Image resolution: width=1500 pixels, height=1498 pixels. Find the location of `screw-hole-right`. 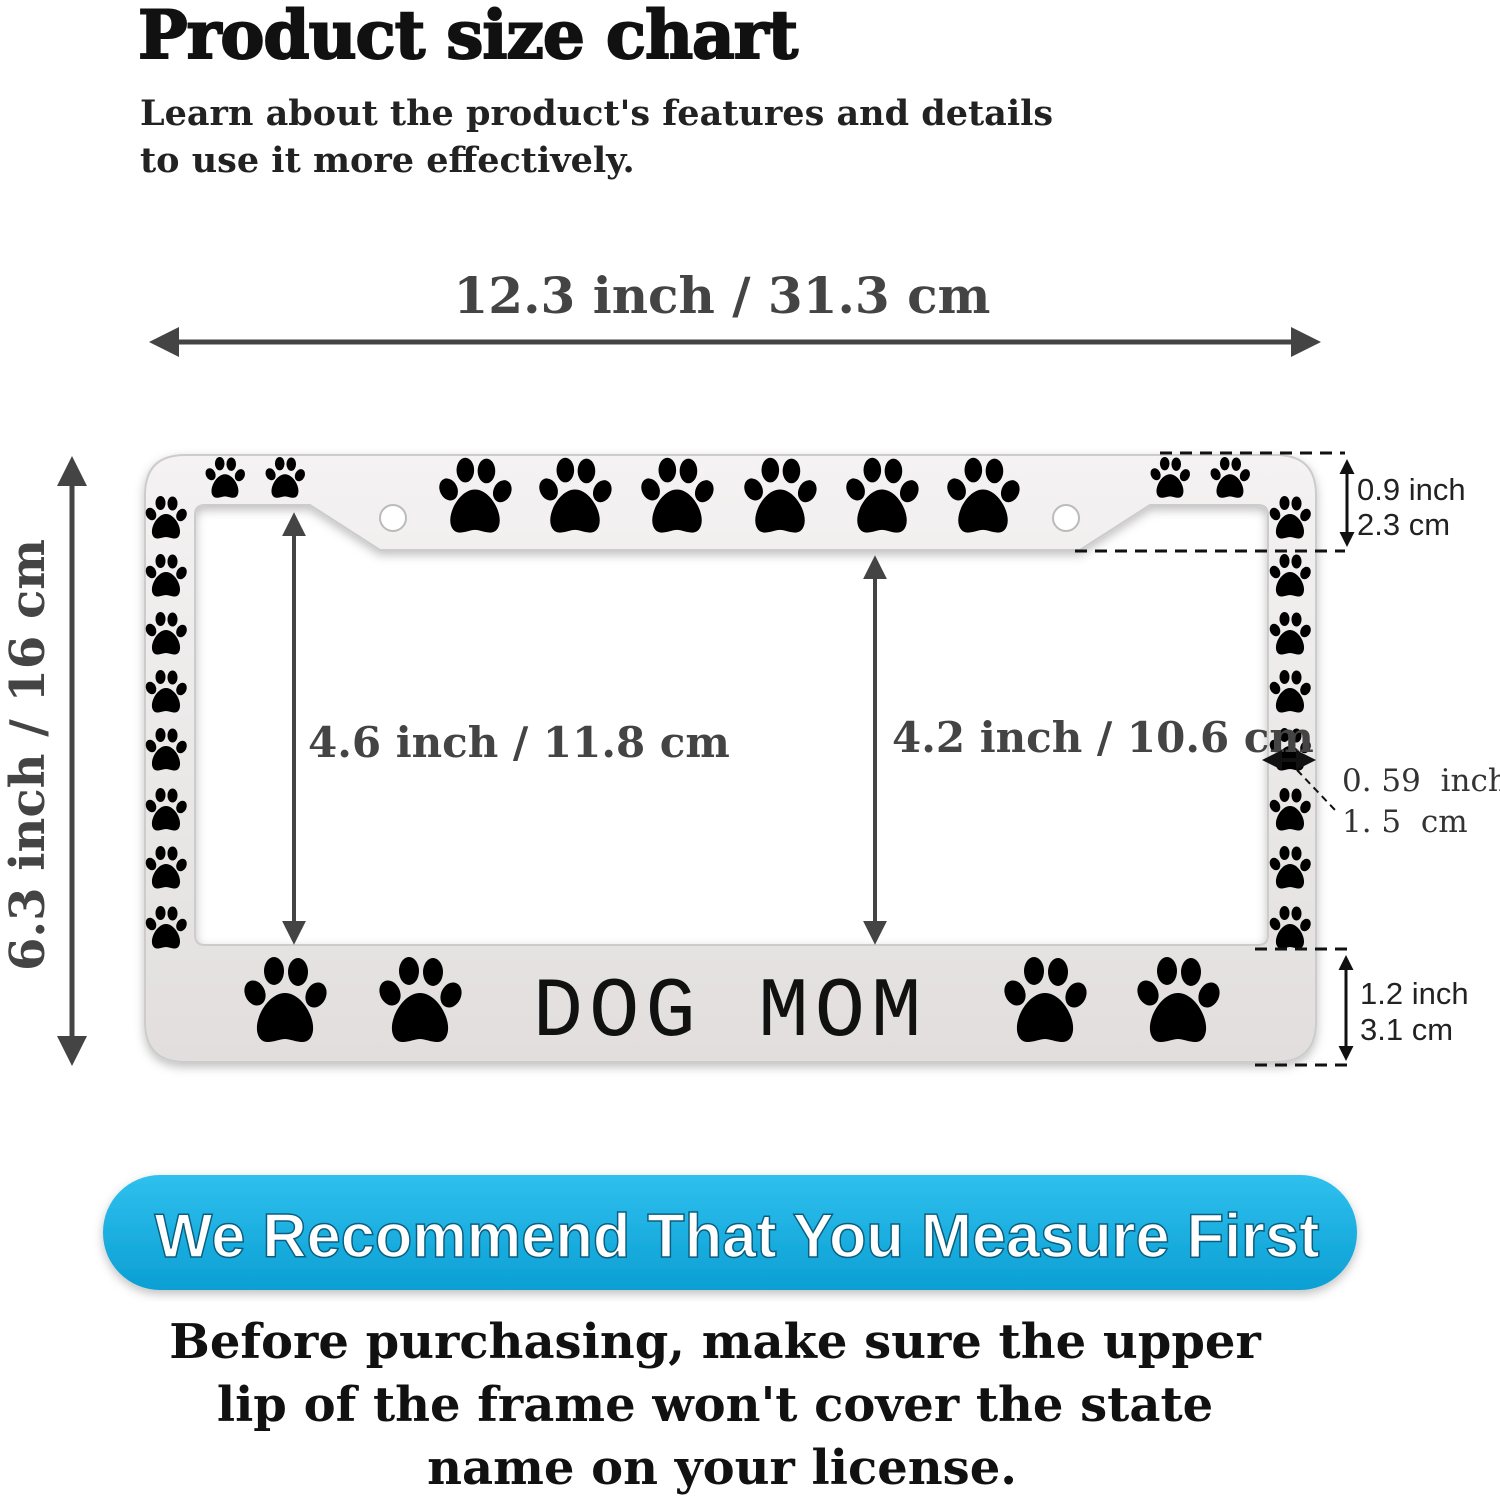

screw-hole-right is located at coordinates (1066, 518).